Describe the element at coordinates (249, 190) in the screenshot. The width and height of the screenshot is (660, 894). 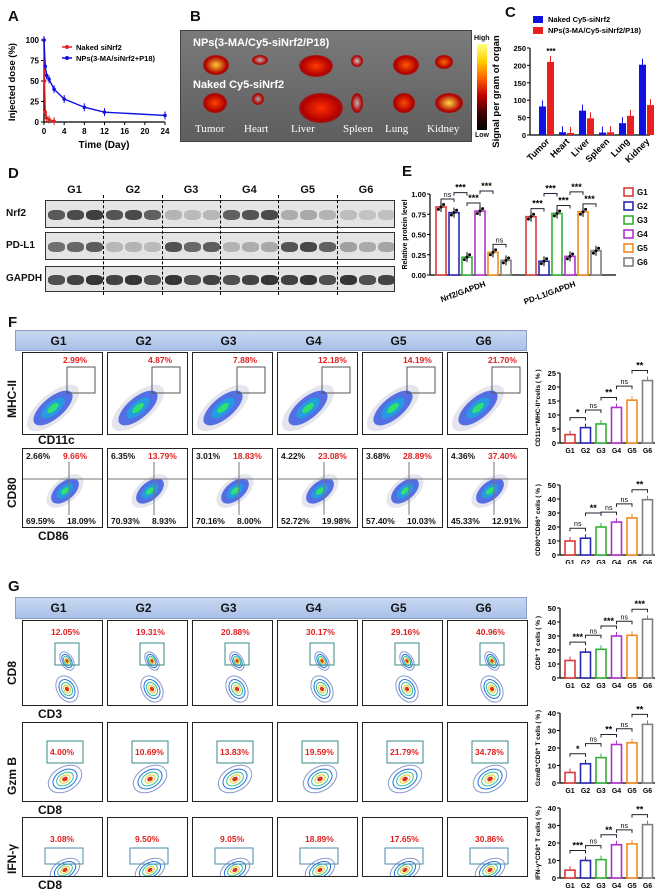
I see `group-label: G4` at that location.